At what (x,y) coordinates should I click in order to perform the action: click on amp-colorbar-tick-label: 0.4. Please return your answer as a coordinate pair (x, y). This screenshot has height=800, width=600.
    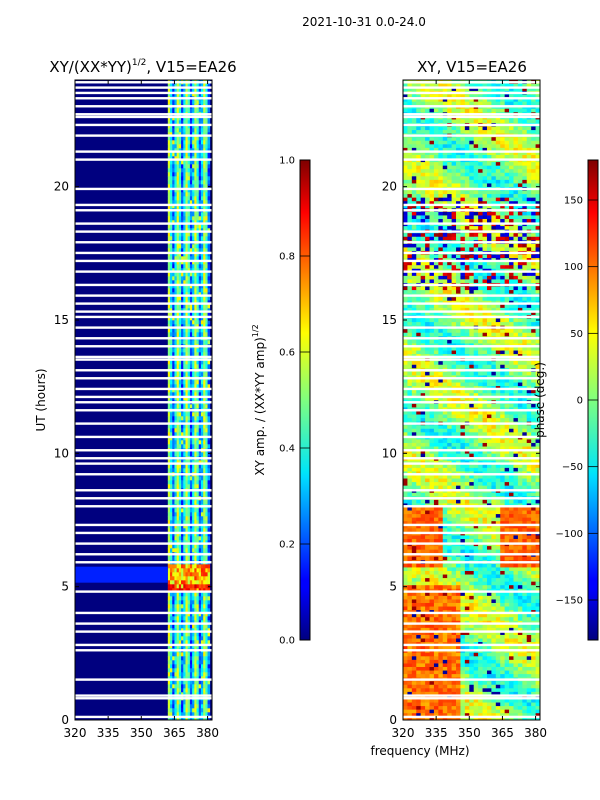
    Looking at the image, I should click on (287, 449).